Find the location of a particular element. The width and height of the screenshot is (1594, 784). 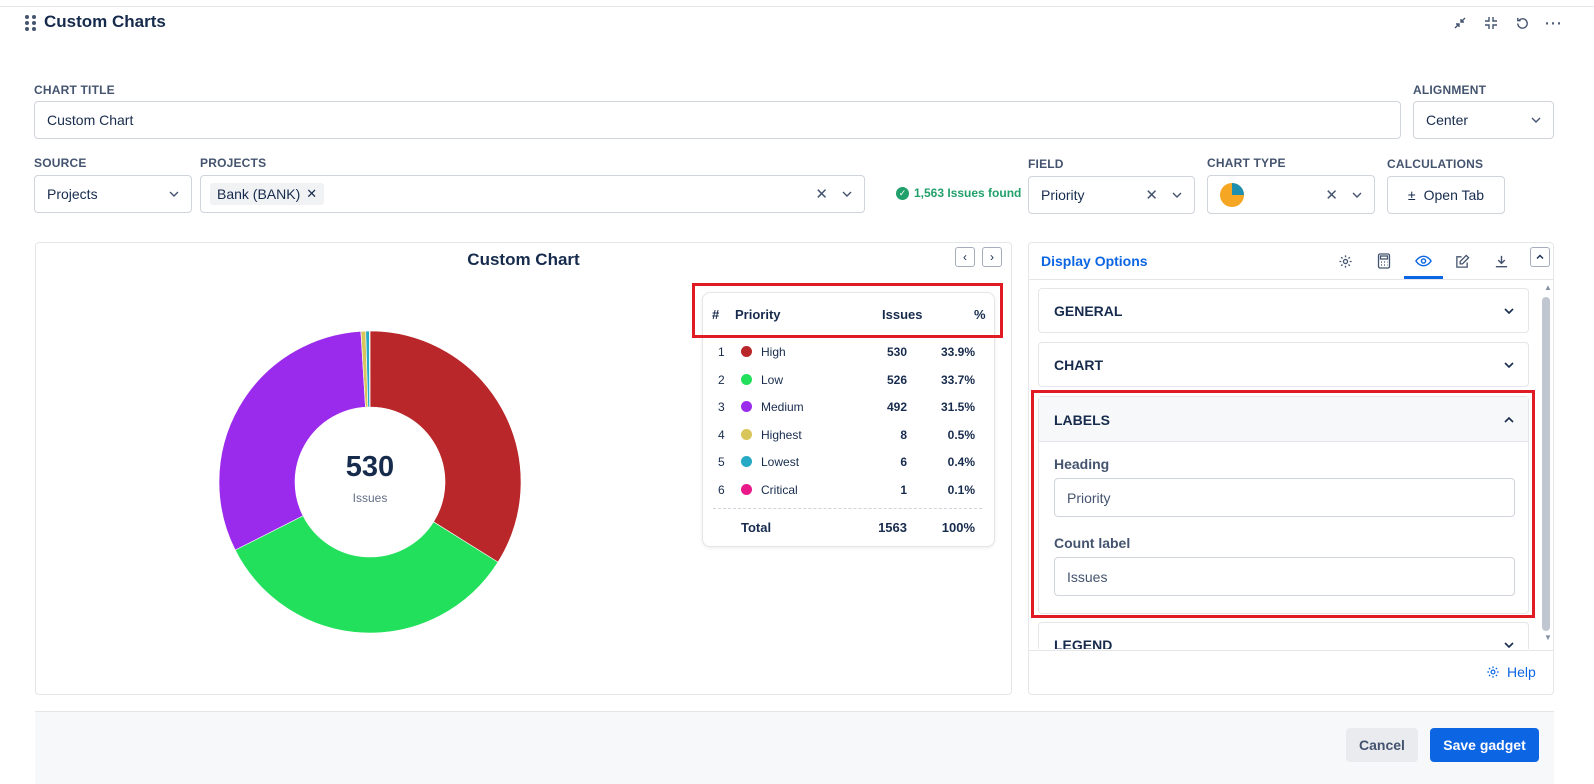

table-row: 4 Highest 8 0.5% is located at coordinates (848, 441).